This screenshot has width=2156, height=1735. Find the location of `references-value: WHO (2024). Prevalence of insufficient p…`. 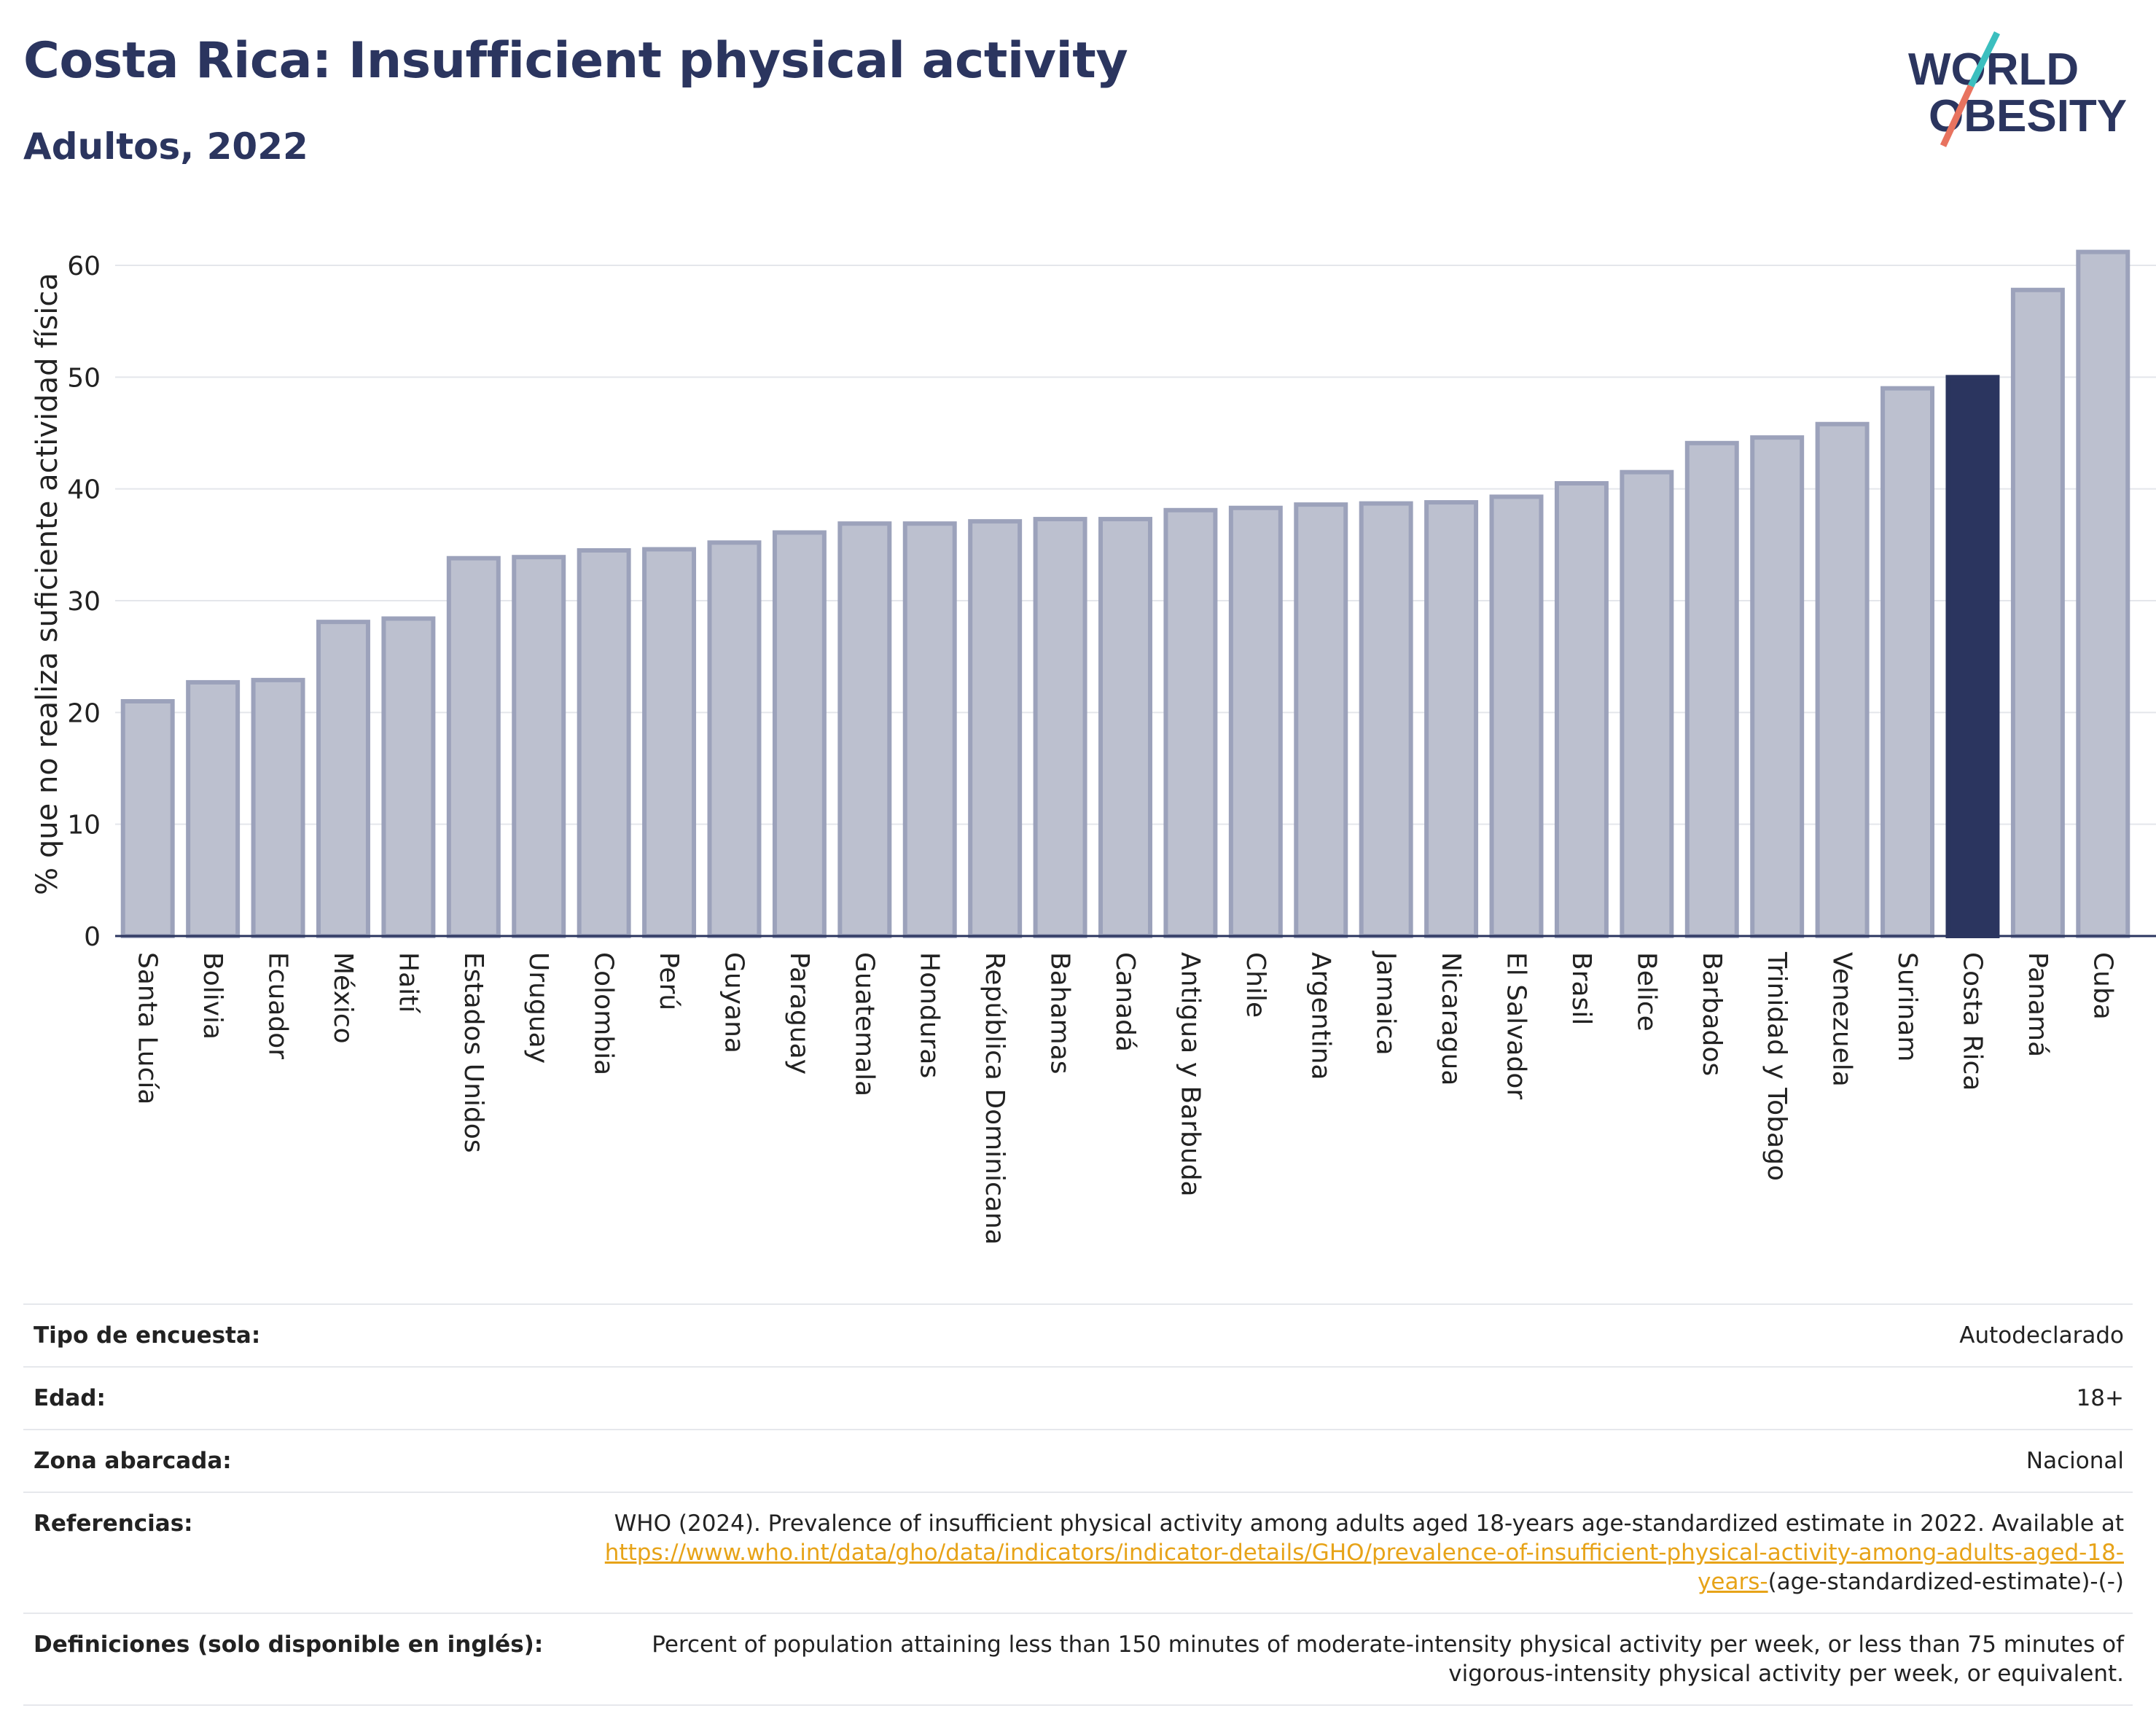

references-value: WHO (2024). Prevalence of insufficient p… is located at coordinates (1358, 1553).